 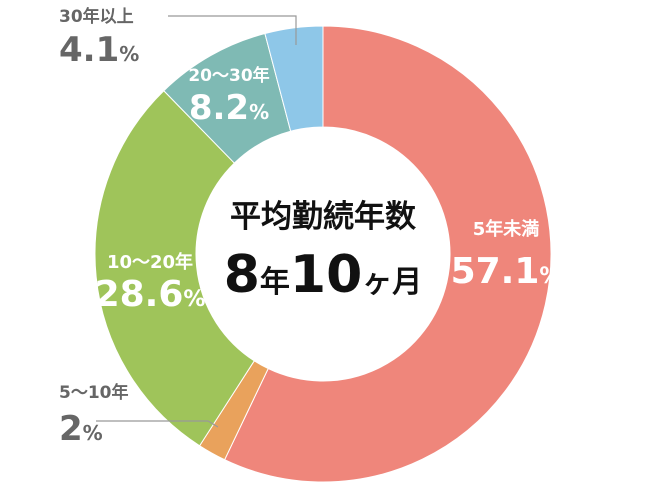 I want to click on center-year-unit: 年, so click(x=275, y=282).